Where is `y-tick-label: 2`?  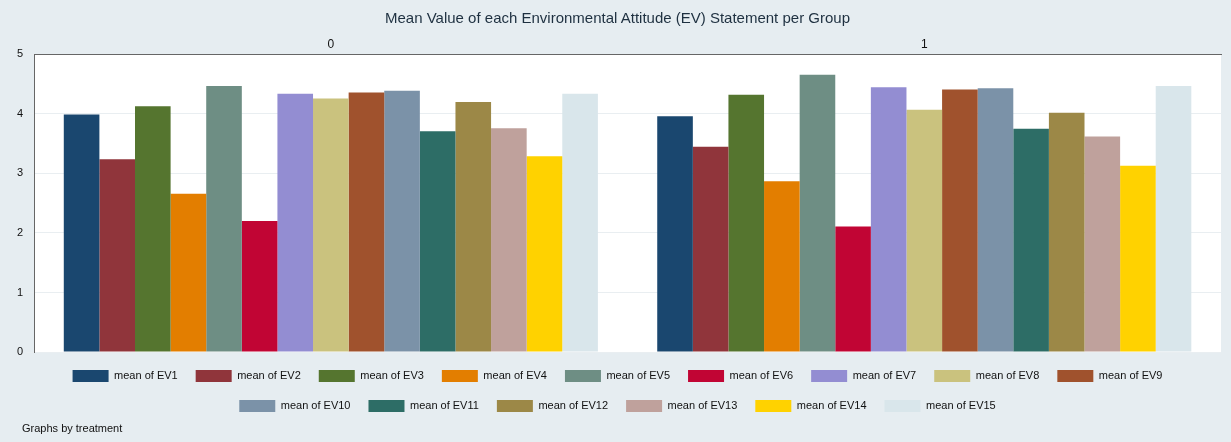
y-tick-label: 2 is located at coordinates (20, 231).